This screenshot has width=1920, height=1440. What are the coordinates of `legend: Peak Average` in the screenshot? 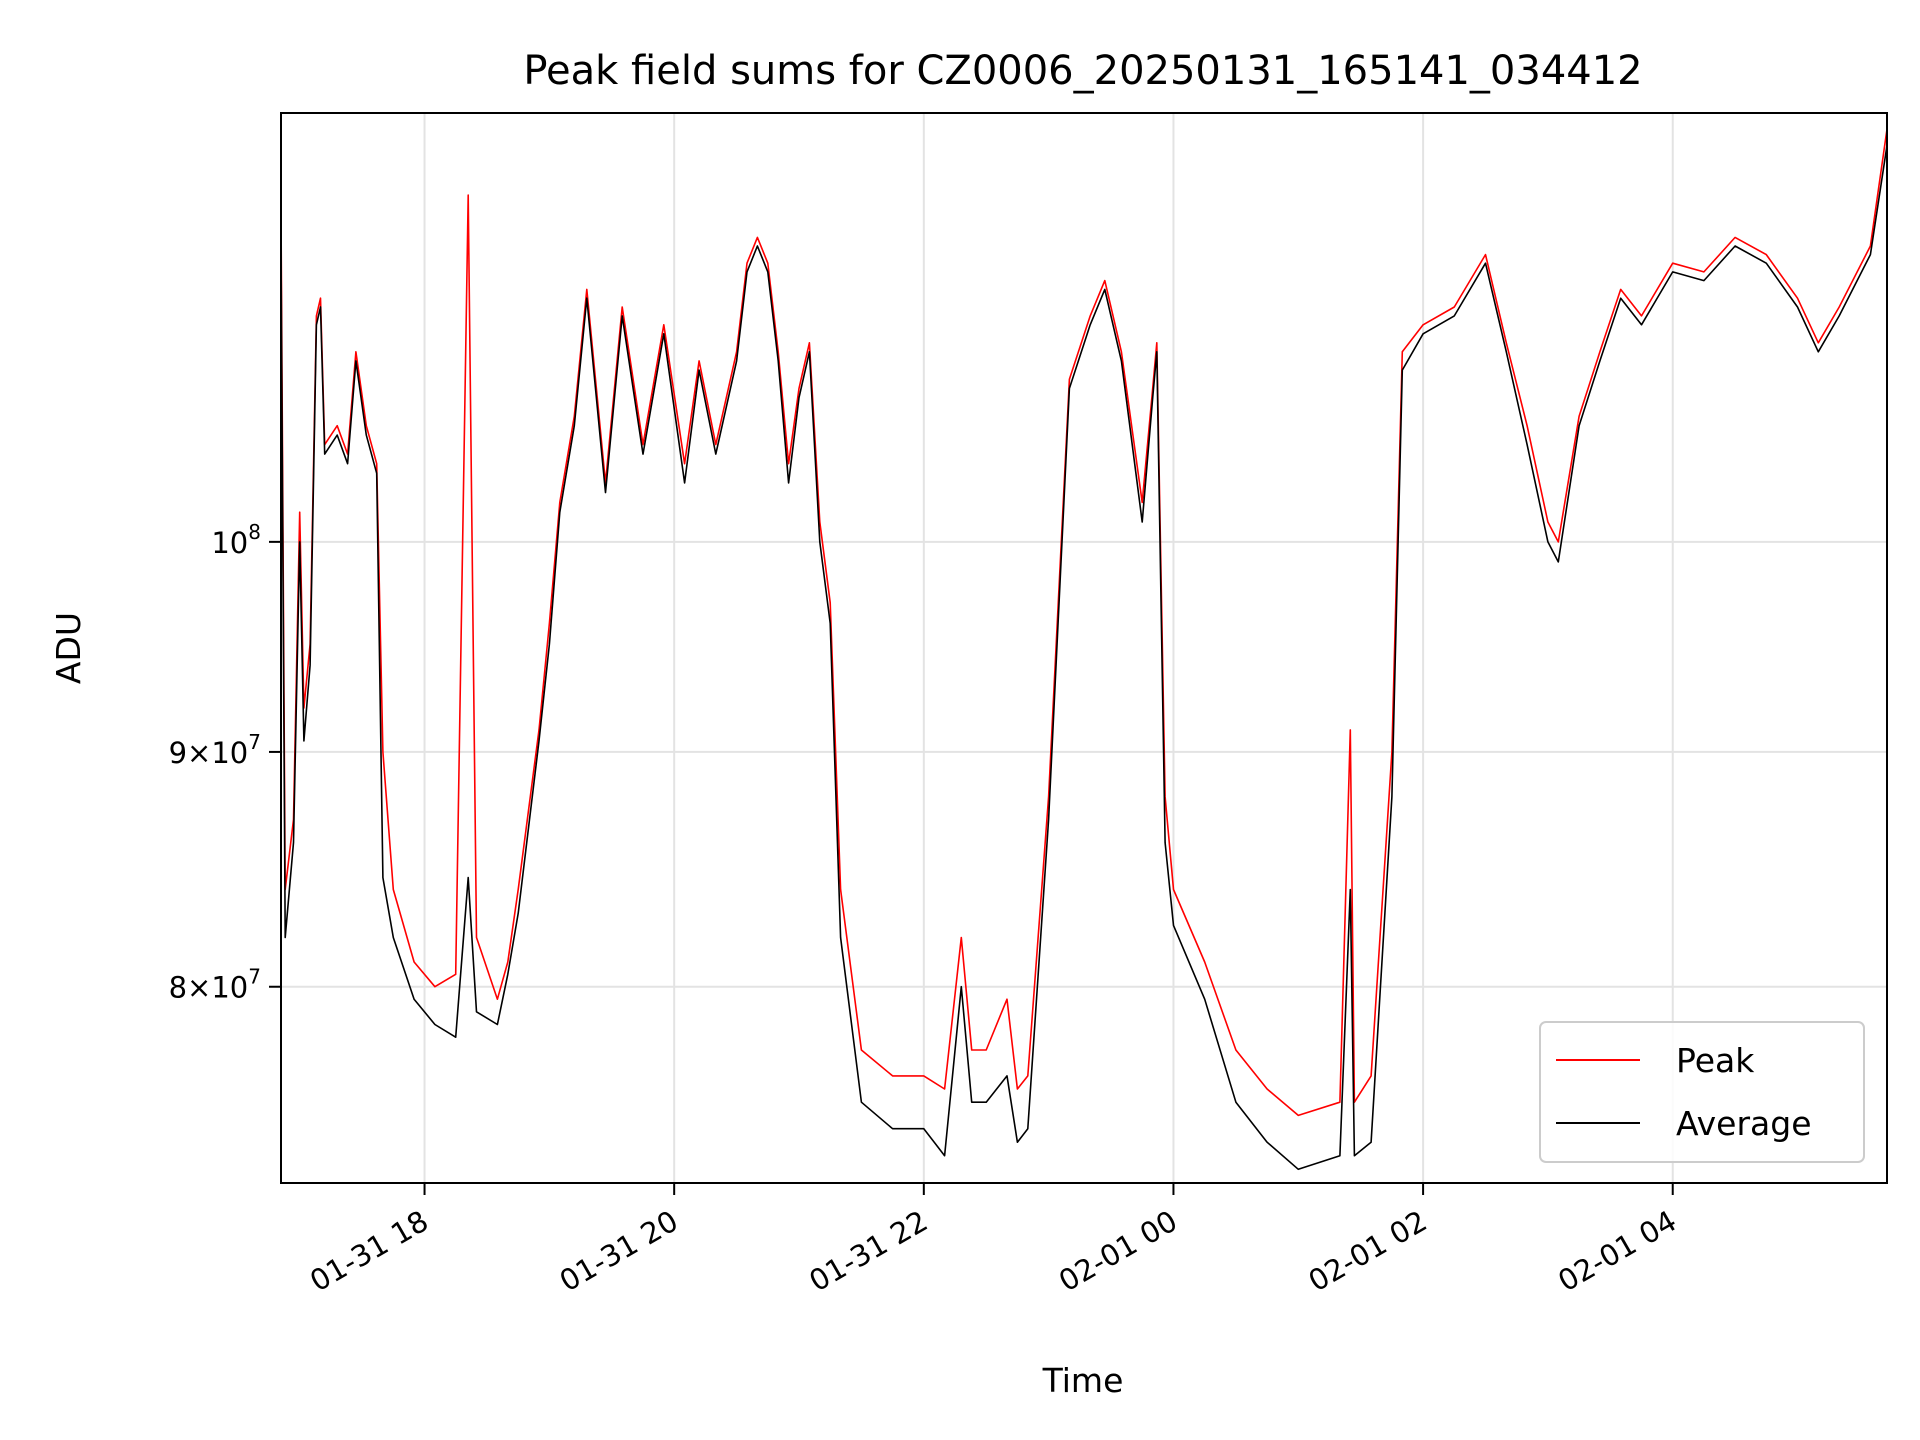 It's located at (1702, 1092).